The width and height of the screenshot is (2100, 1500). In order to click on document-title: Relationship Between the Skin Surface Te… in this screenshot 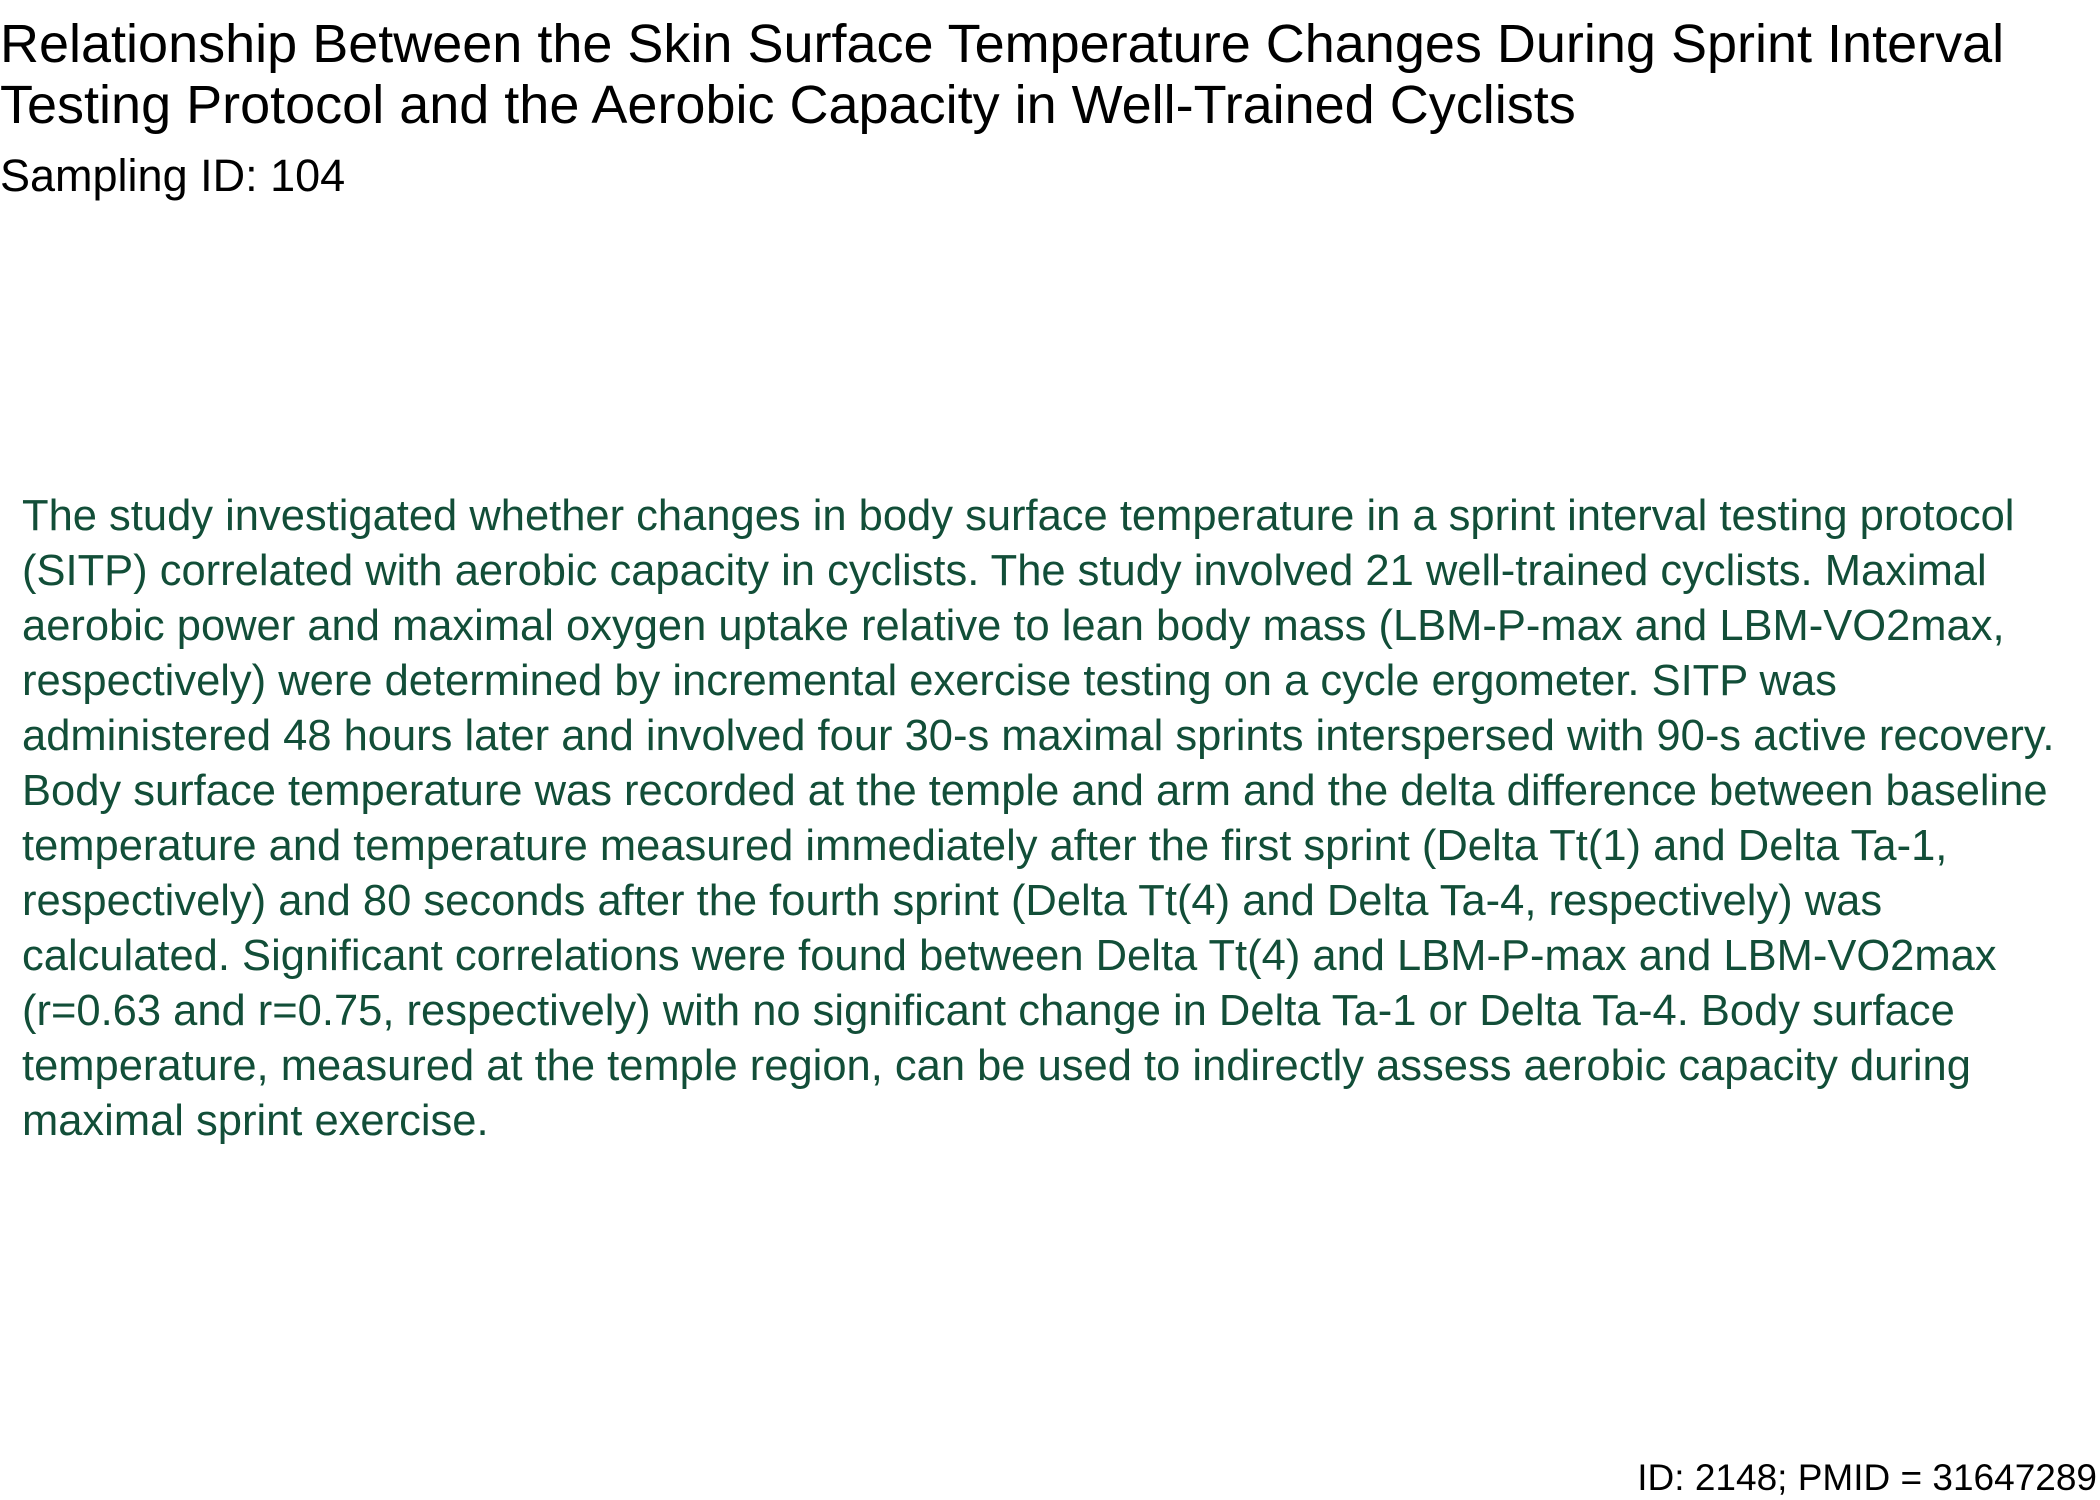, I will do `click(1002, 74)`.